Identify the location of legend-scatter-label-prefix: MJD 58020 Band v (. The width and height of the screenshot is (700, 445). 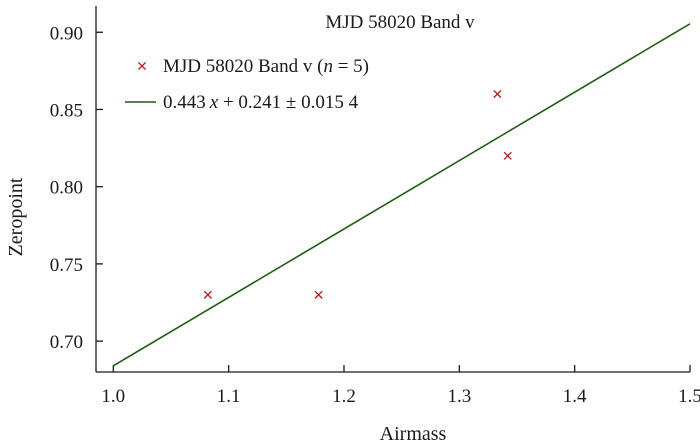
(243, 66).